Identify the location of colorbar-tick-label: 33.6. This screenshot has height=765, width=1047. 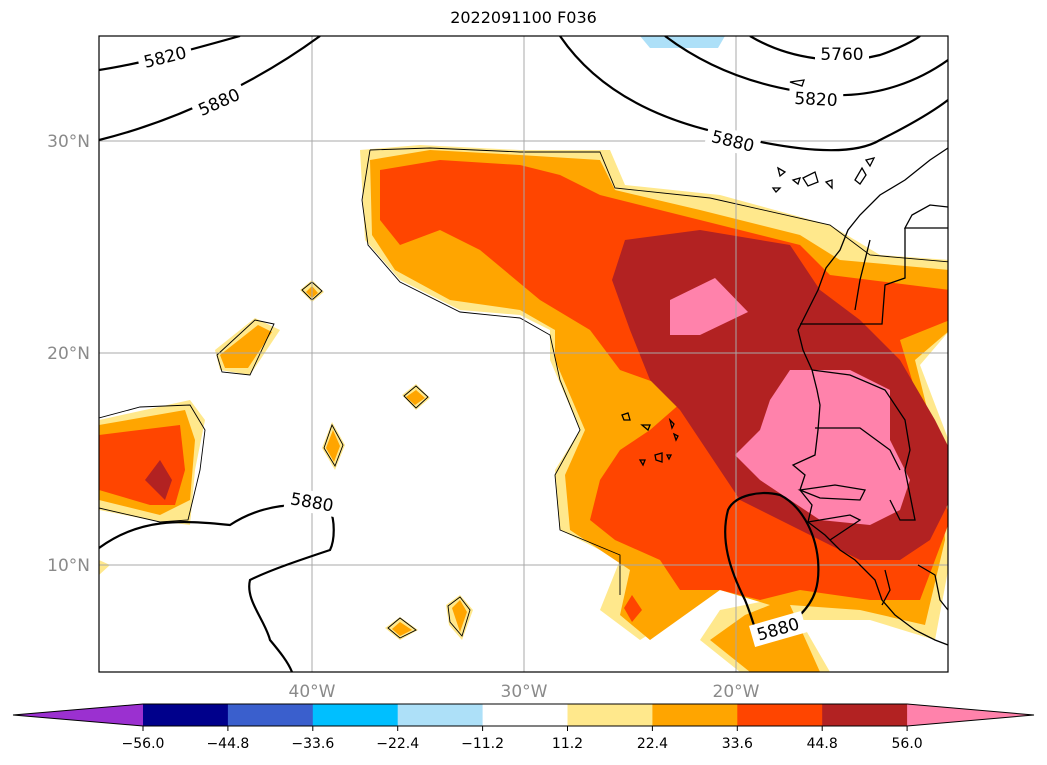
(737, 744).